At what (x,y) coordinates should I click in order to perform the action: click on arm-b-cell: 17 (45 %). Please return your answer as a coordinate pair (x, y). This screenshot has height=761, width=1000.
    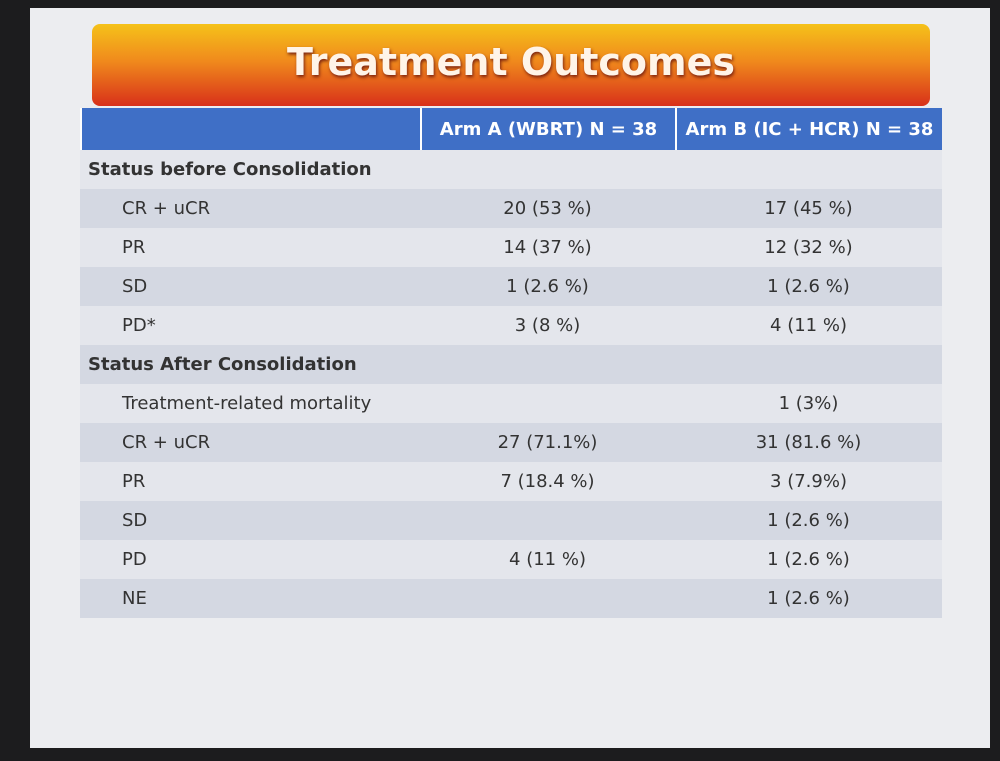
    Looking at the image, I should click on (808, 208).